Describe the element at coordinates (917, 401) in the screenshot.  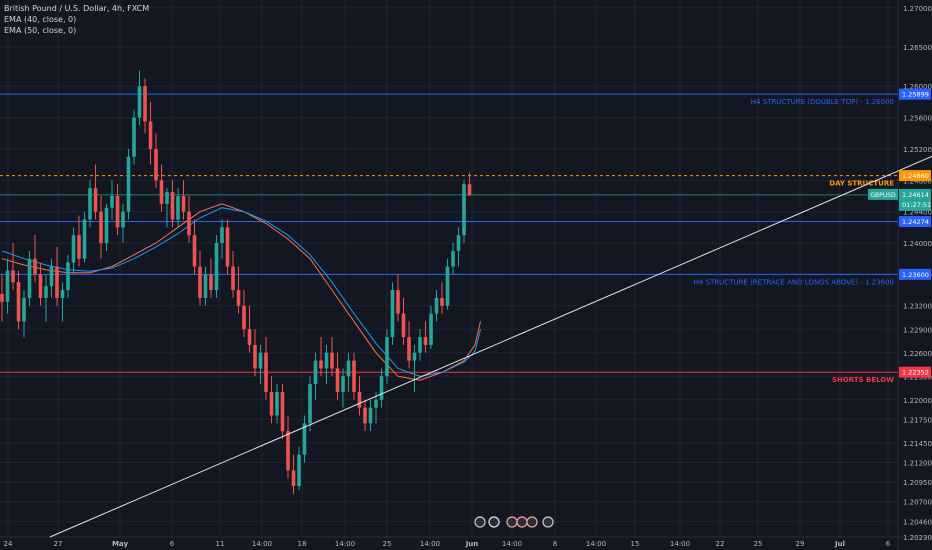
I see `price-tick: 1.22000` at that location.